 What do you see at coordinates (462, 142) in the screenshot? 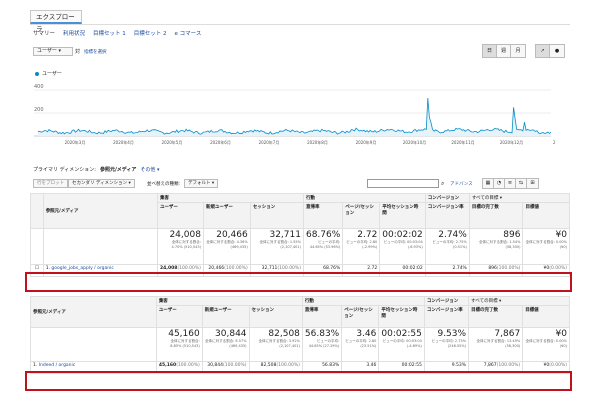
I see `x-tick-label: 2020年11月` at bounding box center [462, 142].